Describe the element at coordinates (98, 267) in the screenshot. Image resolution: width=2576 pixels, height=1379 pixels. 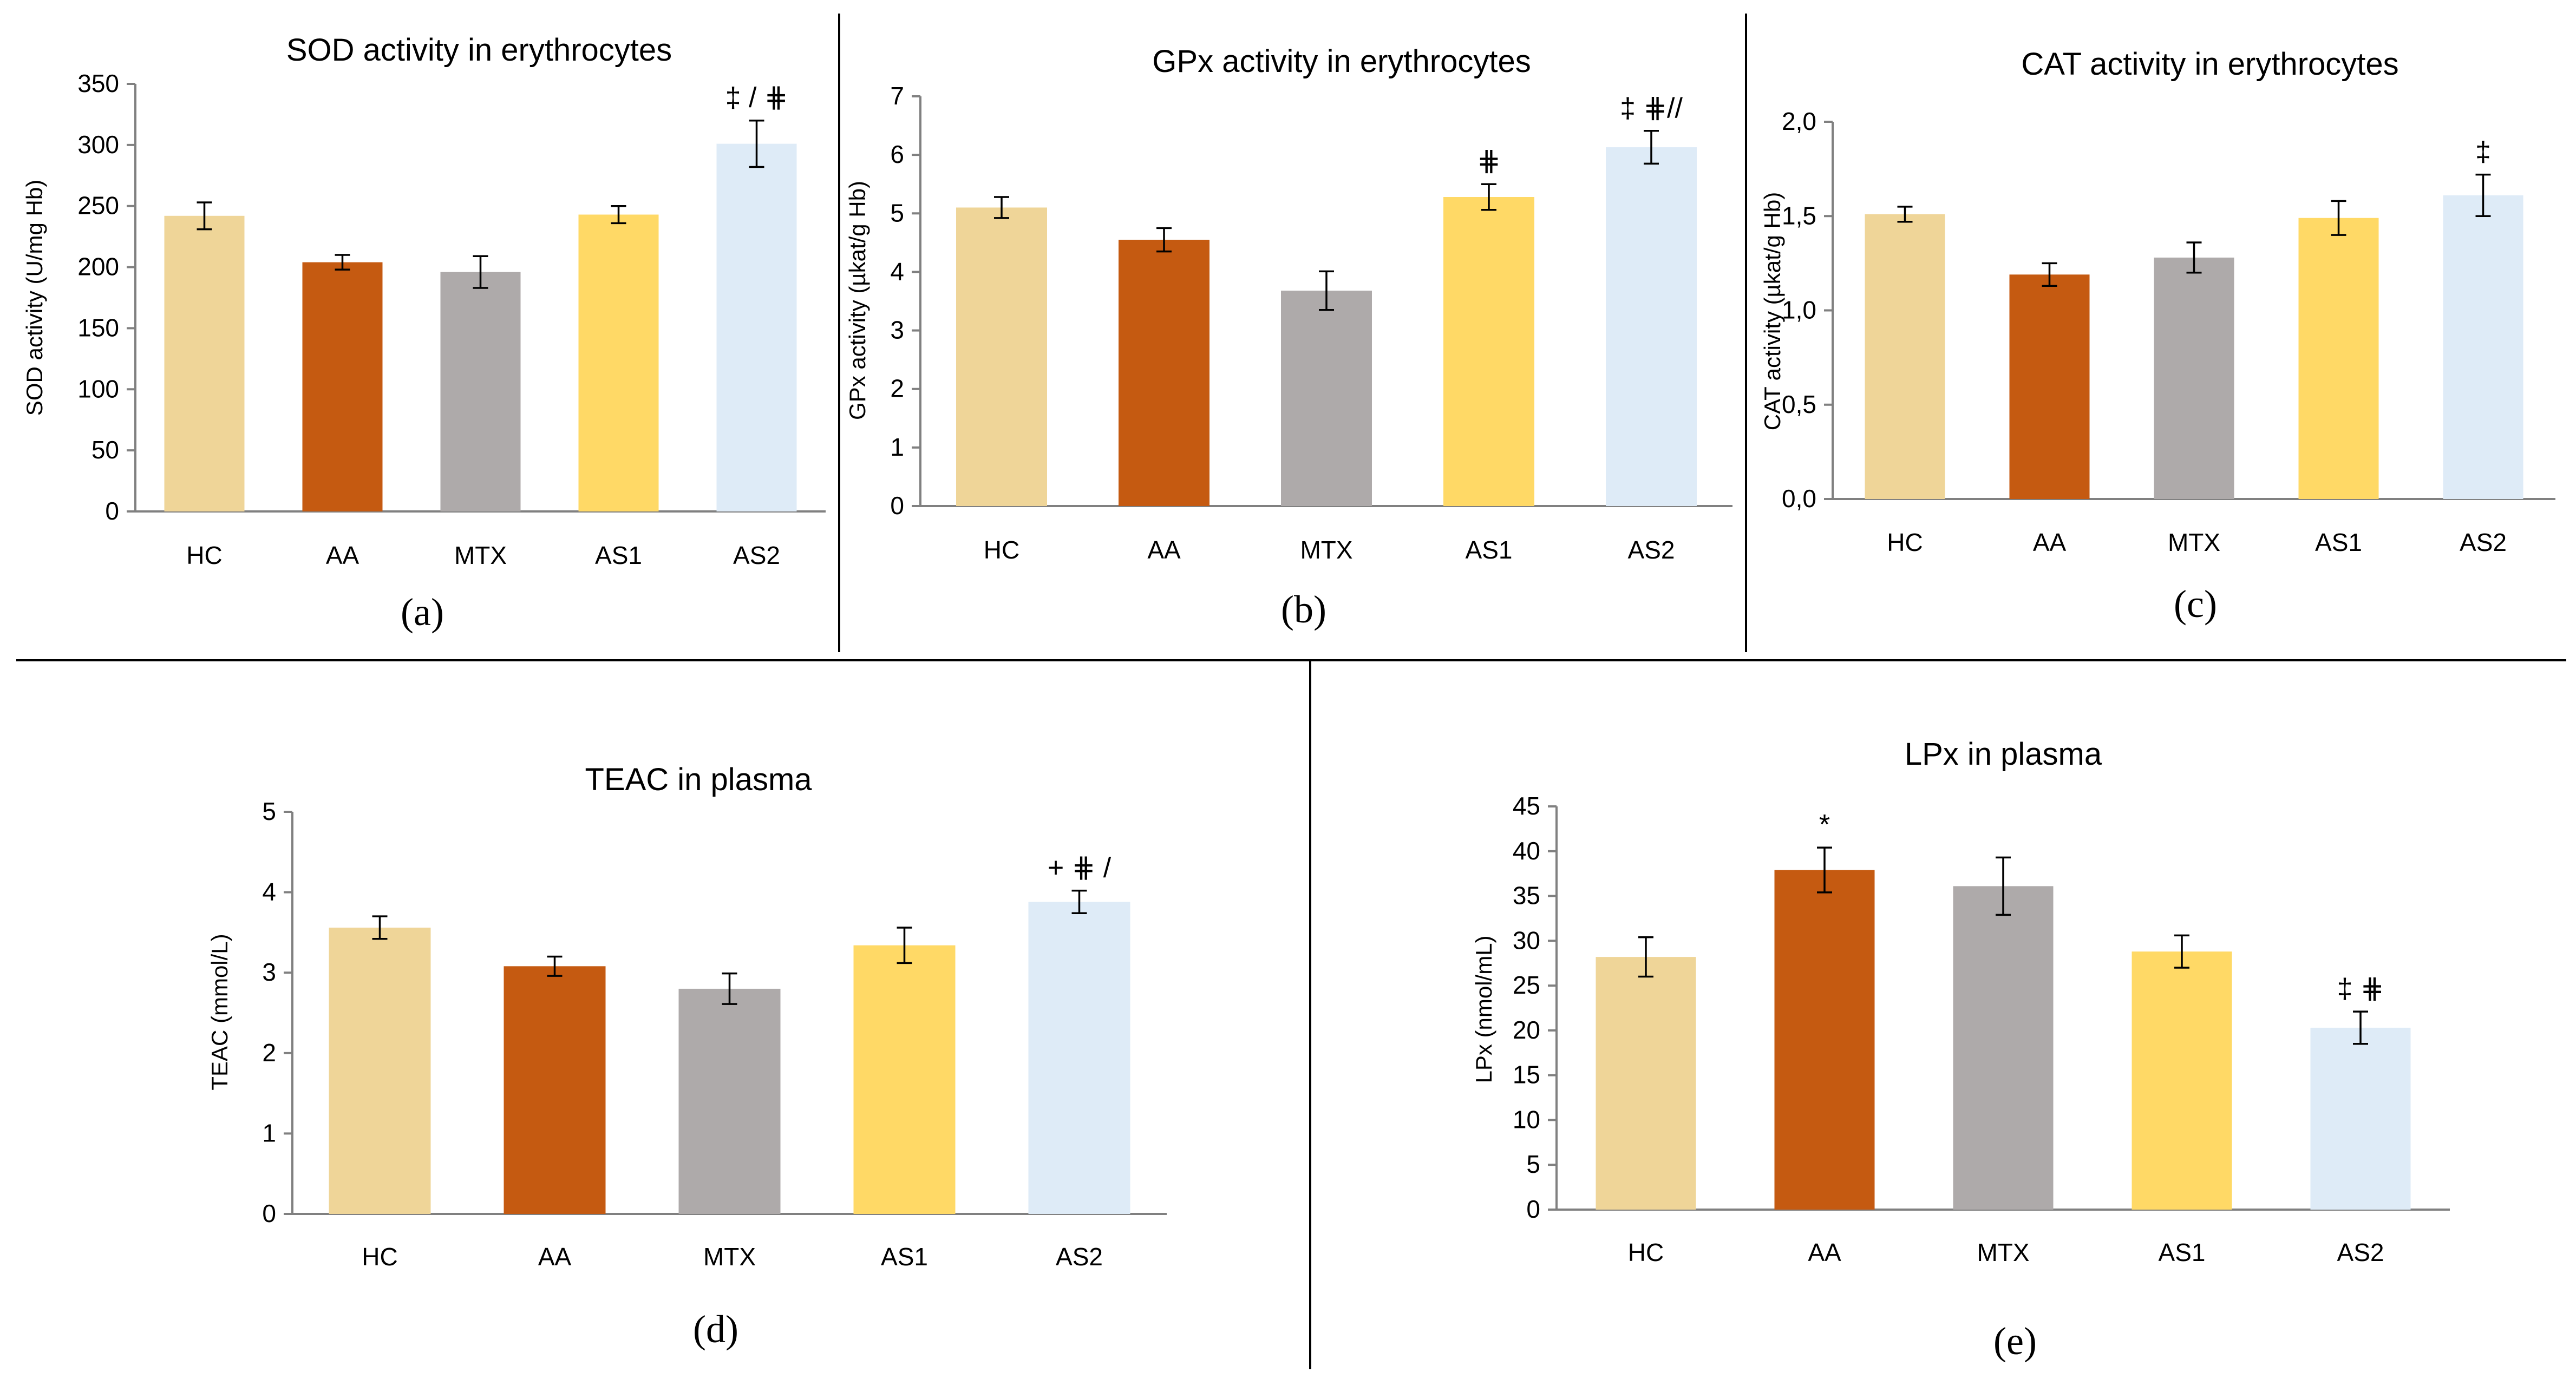
I see `y-tick-label: 200` at that location.